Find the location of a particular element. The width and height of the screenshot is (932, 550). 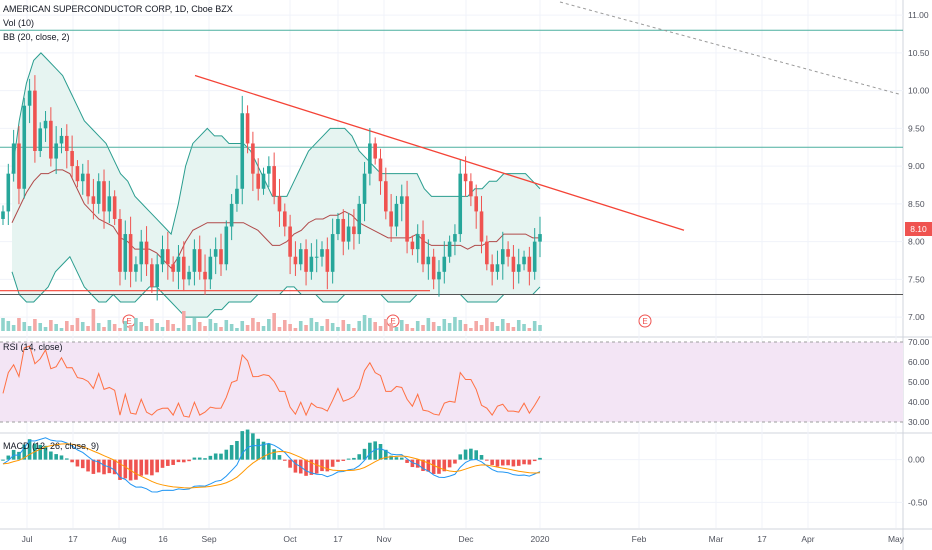

volume-legend: Vol (10) is located at coordinates (19, 23).